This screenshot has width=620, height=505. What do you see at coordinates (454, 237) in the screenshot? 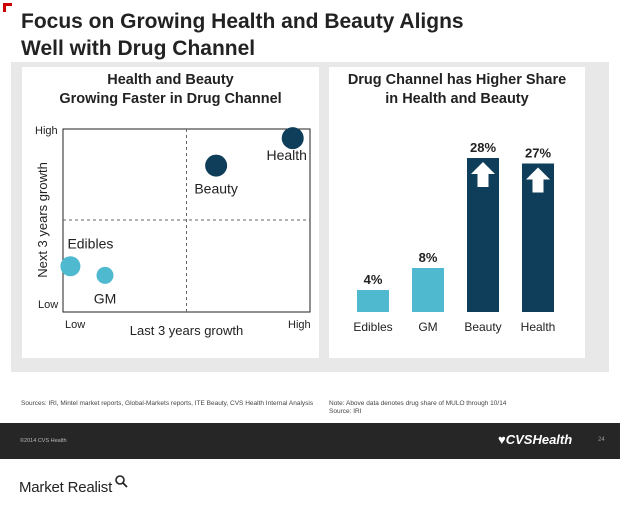
I see `bar-chart: 4% Edibles 8% GM 28% Beauty 27% Health` at bounding box center [454, 237].